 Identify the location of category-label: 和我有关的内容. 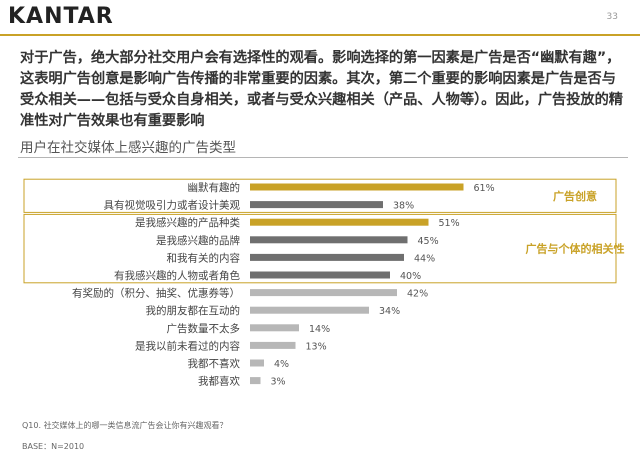
(204, 257).